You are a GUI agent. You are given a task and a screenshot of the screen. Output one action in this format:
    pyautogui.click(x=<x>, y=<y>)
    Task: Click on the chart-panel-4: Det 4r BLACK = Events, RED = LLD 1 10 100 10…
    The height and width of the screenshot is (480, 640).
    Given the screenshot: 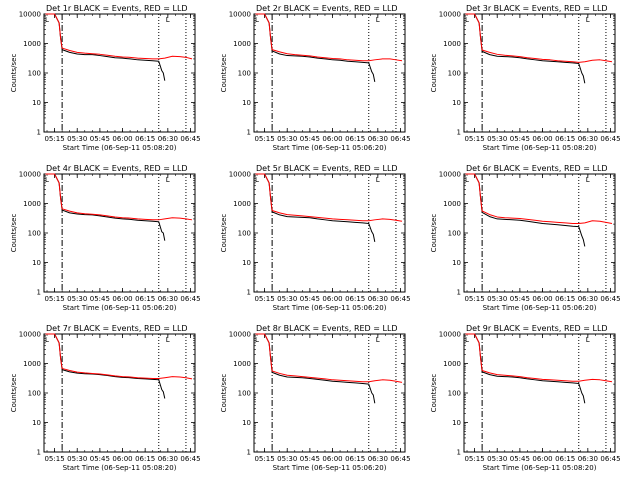 What is the action you would take?
    pyautogui.click(x=105, y=238)
    